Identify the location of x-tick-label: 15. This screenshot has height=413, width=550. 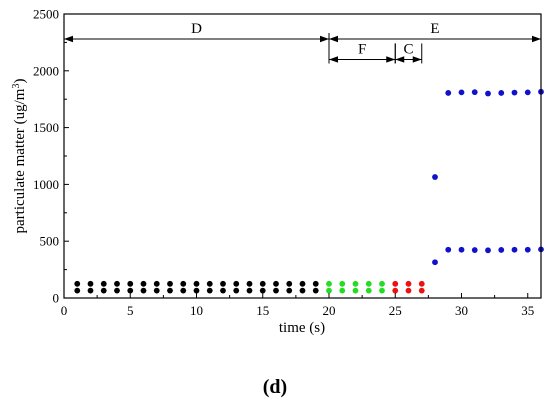
(262, 310).